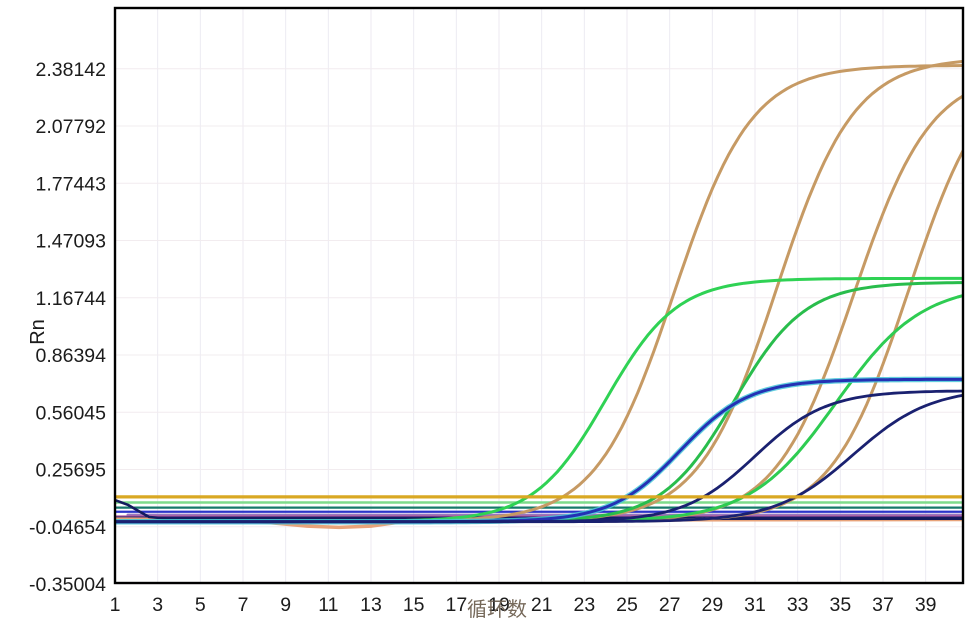 This screenshot has height=628, width=968. What do you see at coordinates (840, 605) in the screenshot?
I see `x-tick-label: 35` at bounding box center [840, 605].